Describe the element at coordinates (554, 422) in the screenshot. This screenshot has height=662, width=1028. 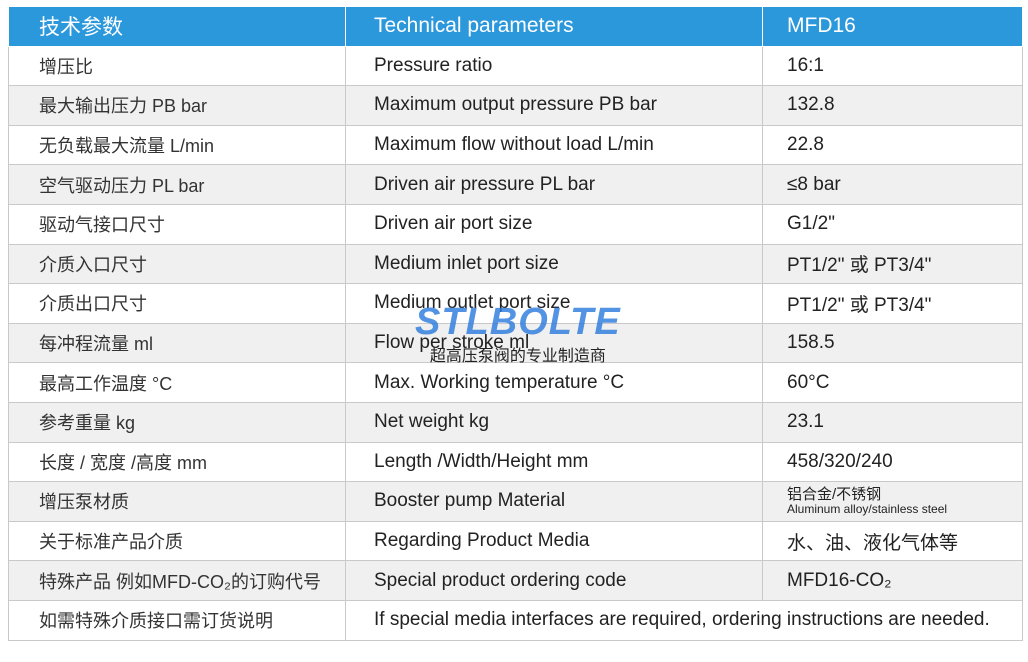
I see `table-cell: Net weight kg` at that location.